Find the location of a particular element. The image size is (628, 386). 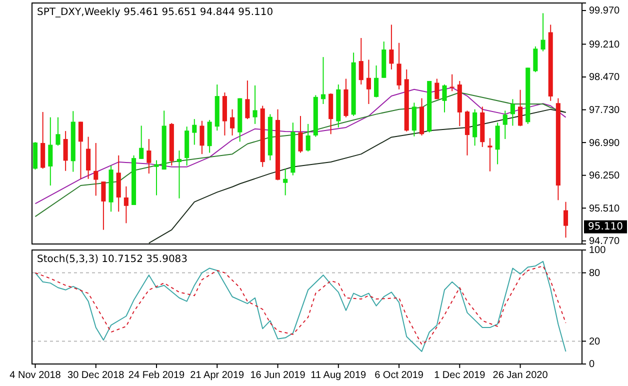

chart-title: SPT_DXY,Weekly 95.461 95.651 94.844 95.110 is located at coordinates (155, 12).